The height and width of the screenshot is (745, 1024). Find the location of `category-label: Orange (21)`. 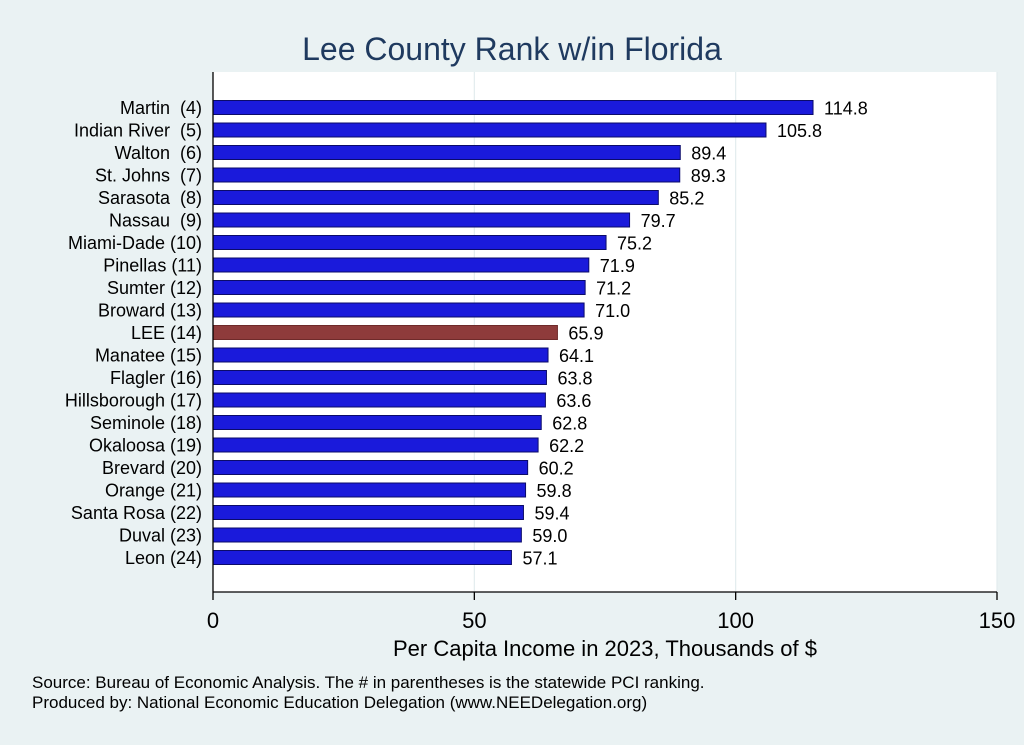

category-label: Orange (21) is located at coordinates (153, 491).